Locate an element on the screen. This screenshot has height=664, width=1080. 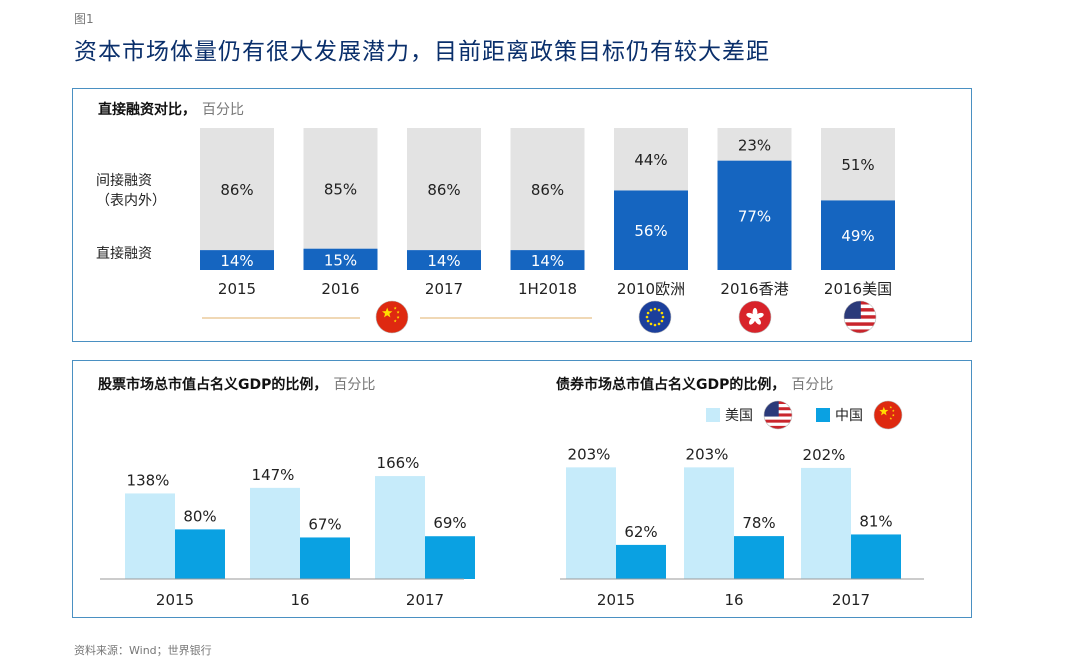
legend-cn-flag-icon is located at coordinates (888, 415).